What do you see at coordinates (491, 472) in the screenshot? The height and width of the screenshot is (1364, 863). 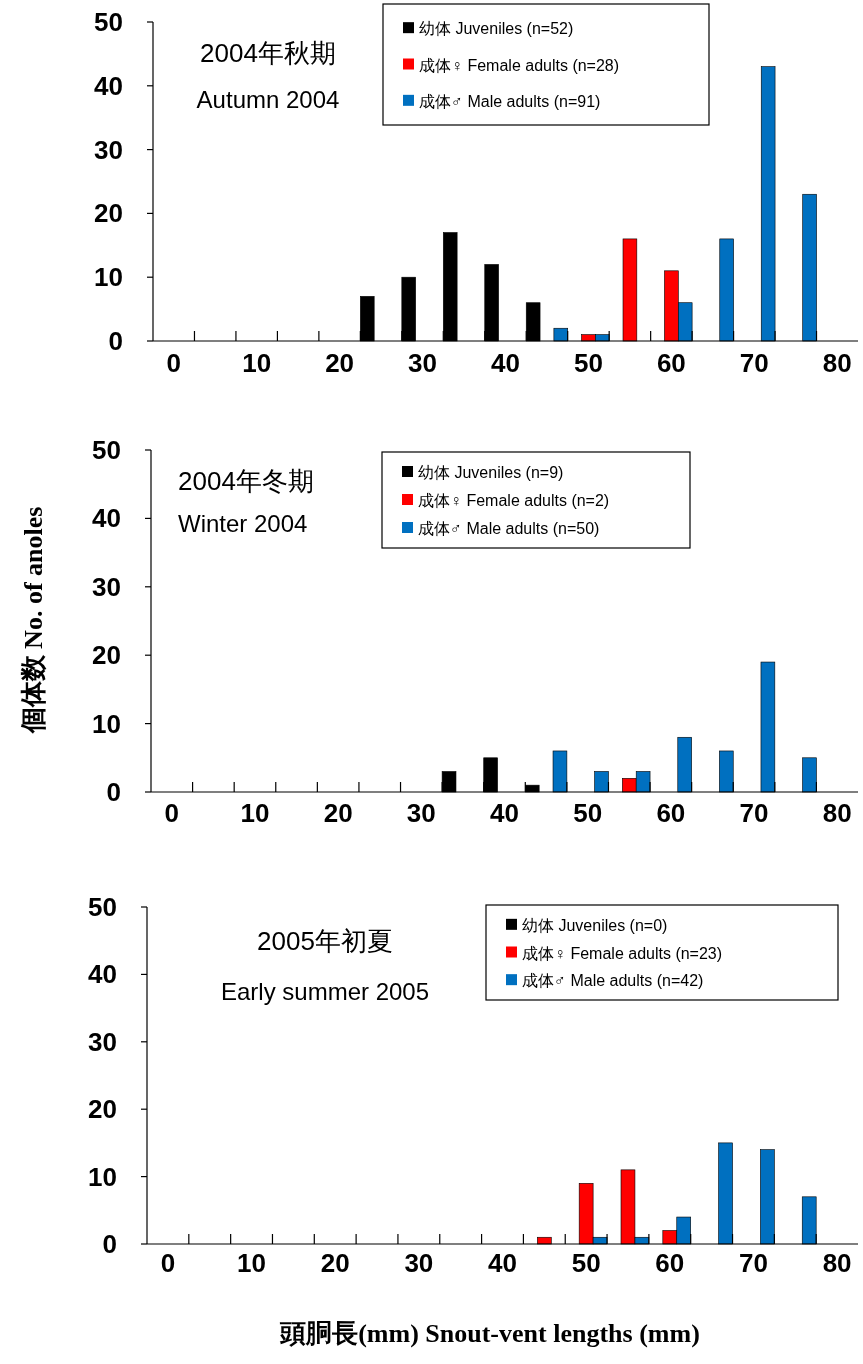 I see `legend-label: 幼体 Juveniles (n=9)` at bounding box center [491, 472].